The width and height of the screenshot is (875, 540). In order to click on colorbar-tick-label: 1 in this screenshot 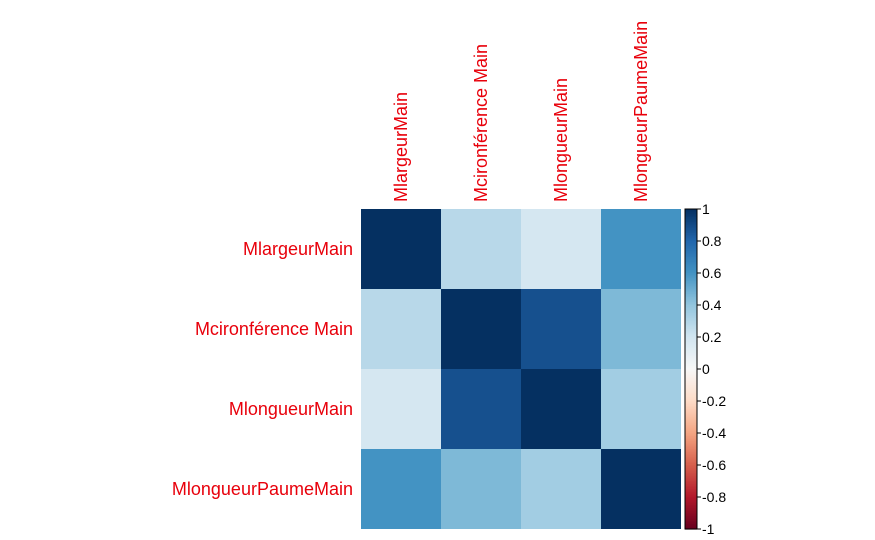, I will do `click(706, 209)`.